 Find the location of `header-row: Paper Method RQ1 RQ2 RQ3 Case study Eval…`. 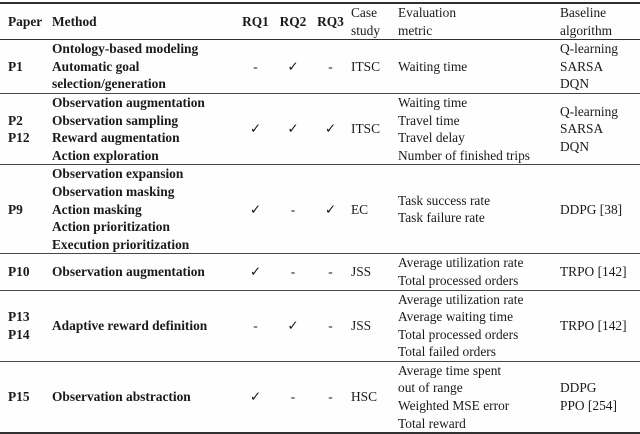

header-row: Paper Method RQ1 RQ2 RQ3 Case study Eval… is located at coordinates (320, 22).